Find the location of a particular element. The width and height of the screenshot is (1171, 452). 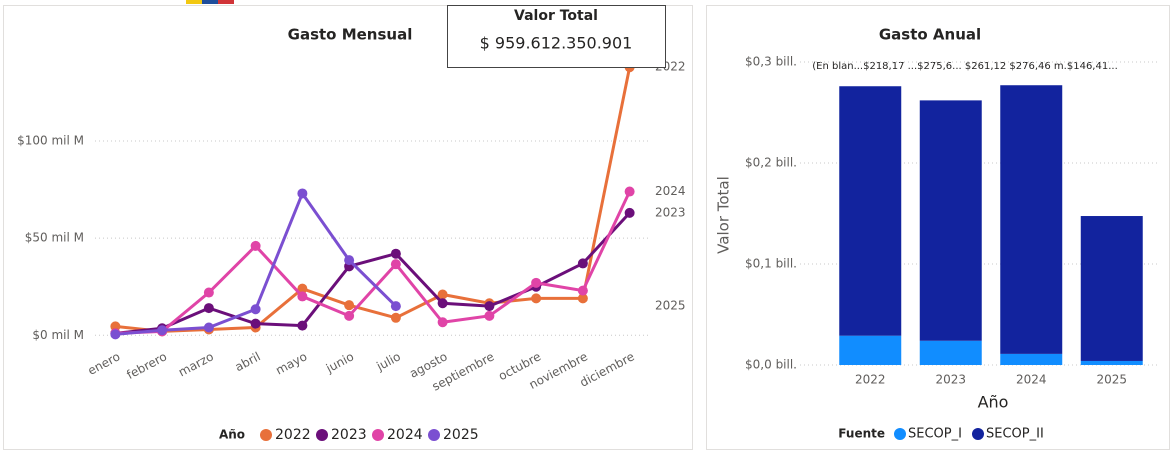

y-tick-label: $0 mil M is located at coordinates (58, 335).